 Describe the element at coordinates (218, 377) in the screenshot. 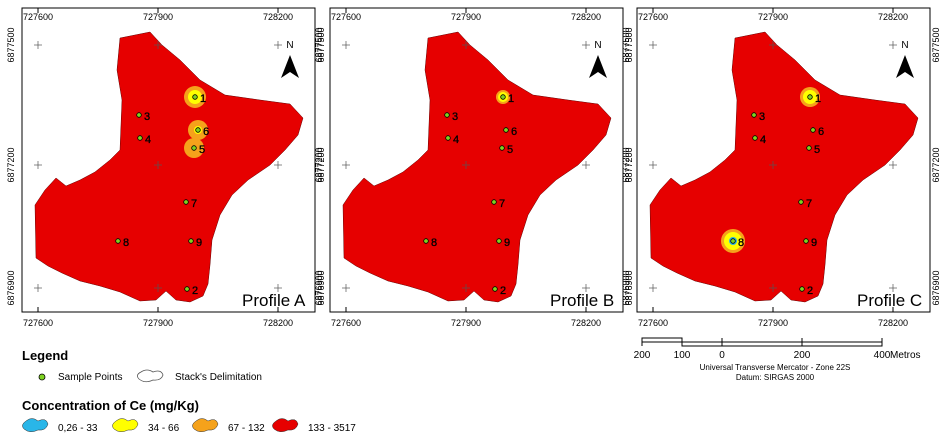

I see `legend-item: Stack's Delimitation` at that location.